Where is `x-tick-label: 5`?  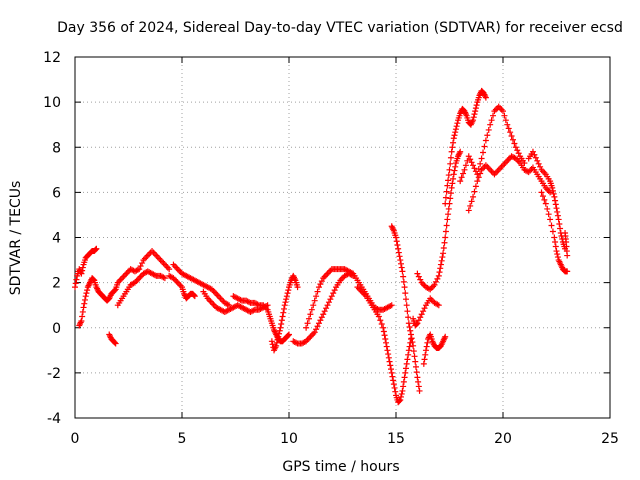
x-tick-label: 5 is located at coordinates (182, 439).